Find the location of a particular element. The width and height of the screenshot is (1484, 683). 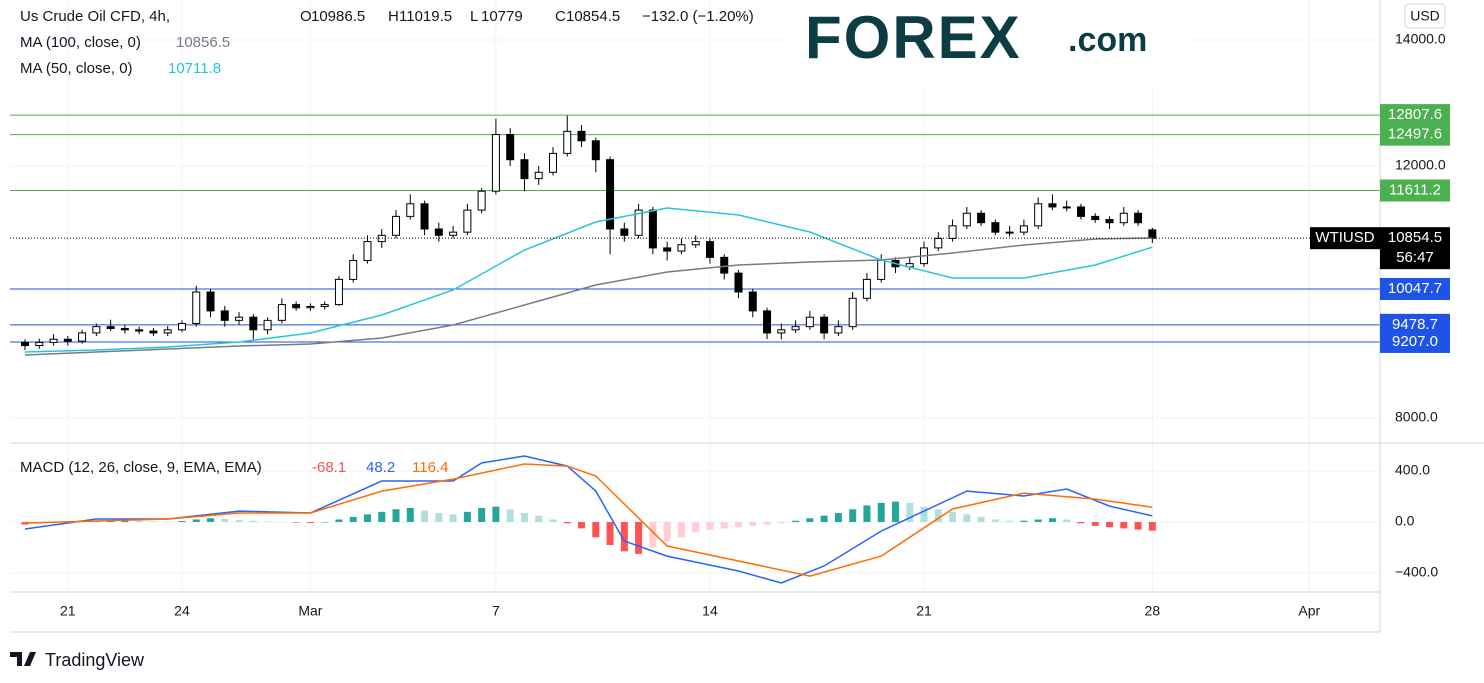

ohlc-value: 10779 is located at coordinates (502, 16).